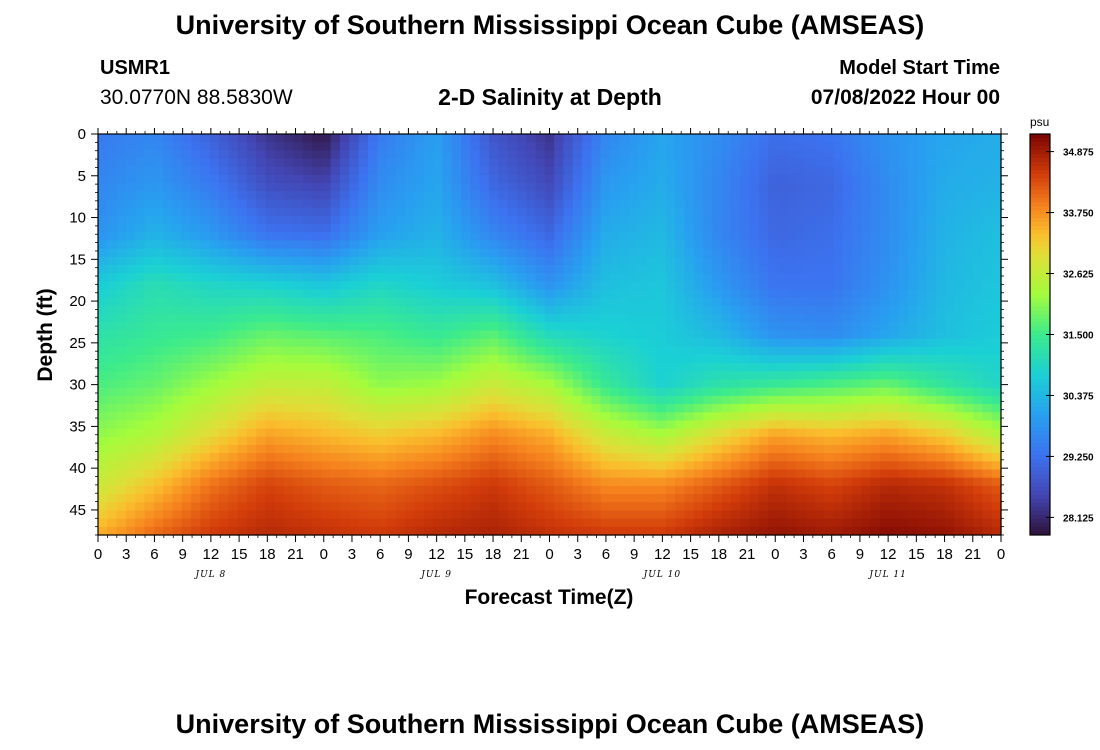 The image size is (1100, 750). What do you see at coordinates (239, 554) in the screenshot?
I see `x-tick-label: 15` at bounding box center [239, 554].